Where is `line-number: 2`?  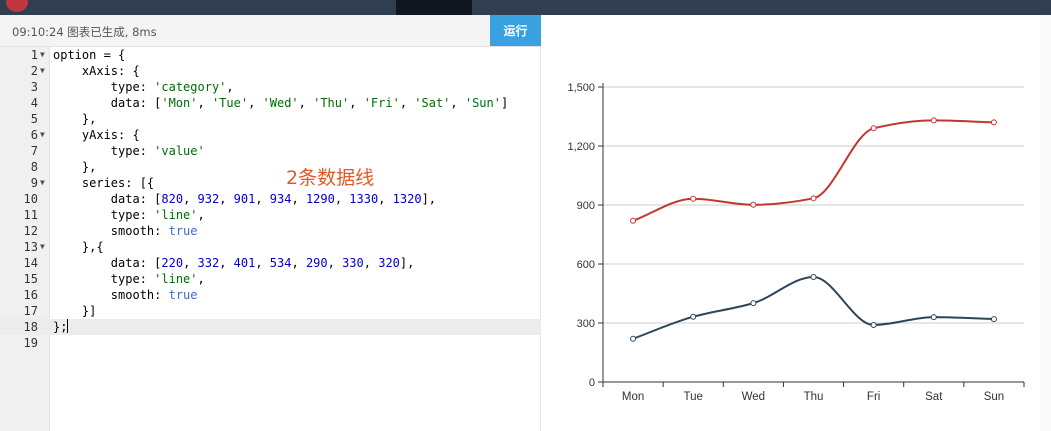
line-number: 2 is located at coordinates (34, 71).